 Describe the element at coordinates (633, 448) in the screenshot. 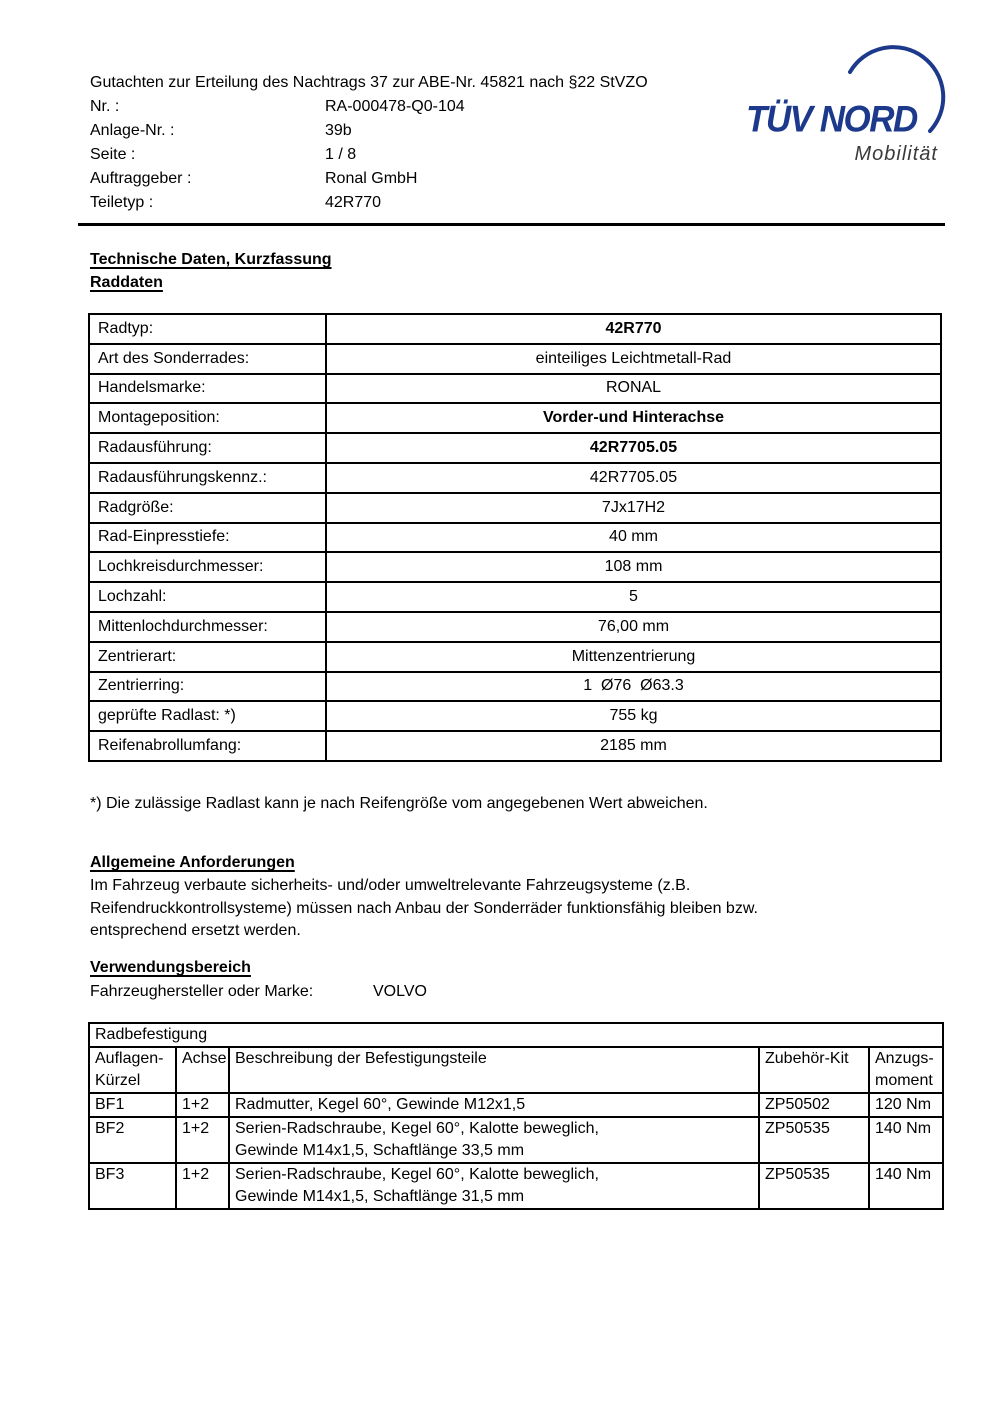

I see `wheel-row-value: 42R7705.05` at that location.